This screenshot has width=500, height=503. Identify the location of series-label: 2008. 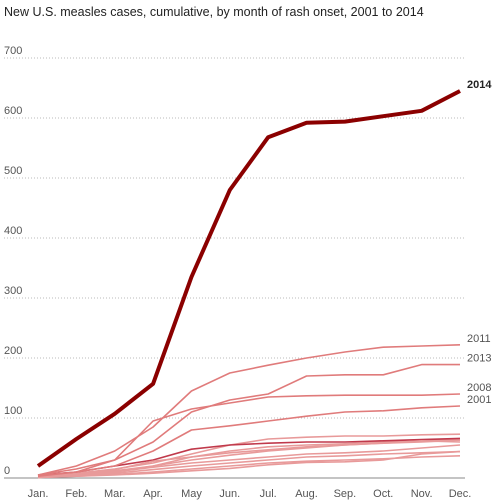
(479, 388).